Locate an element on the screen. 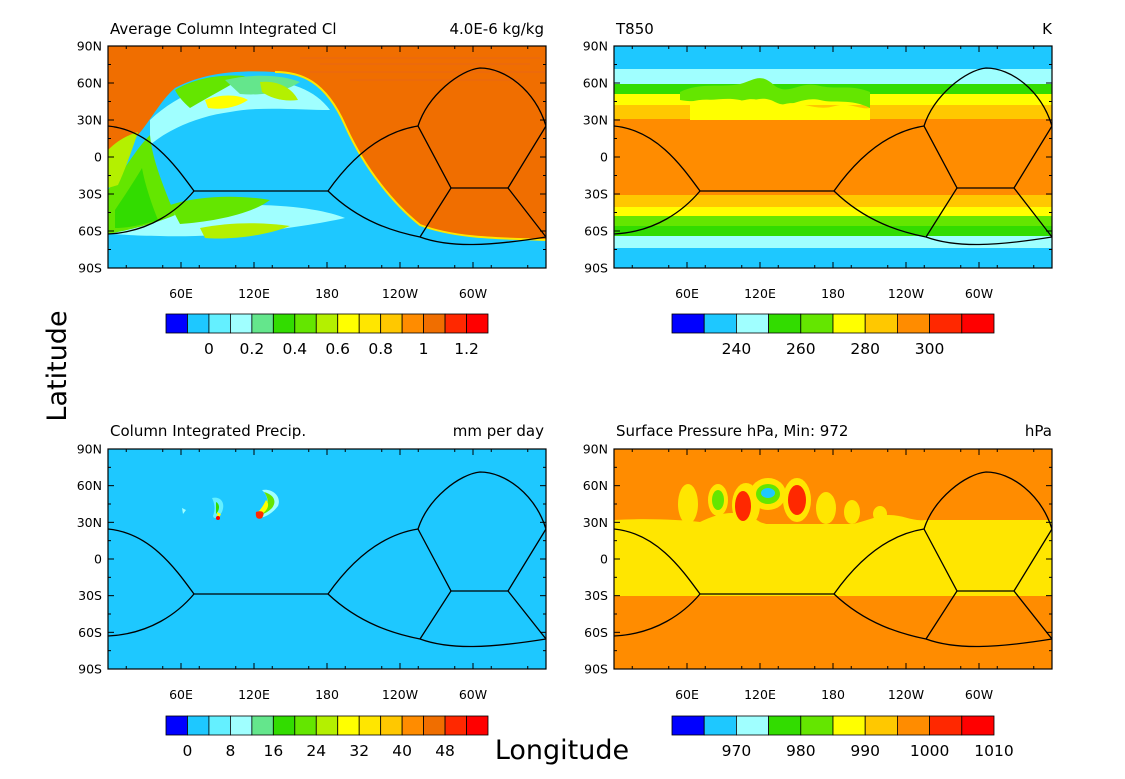  panel-t850: T850 K is located at coordinates (833, 144).